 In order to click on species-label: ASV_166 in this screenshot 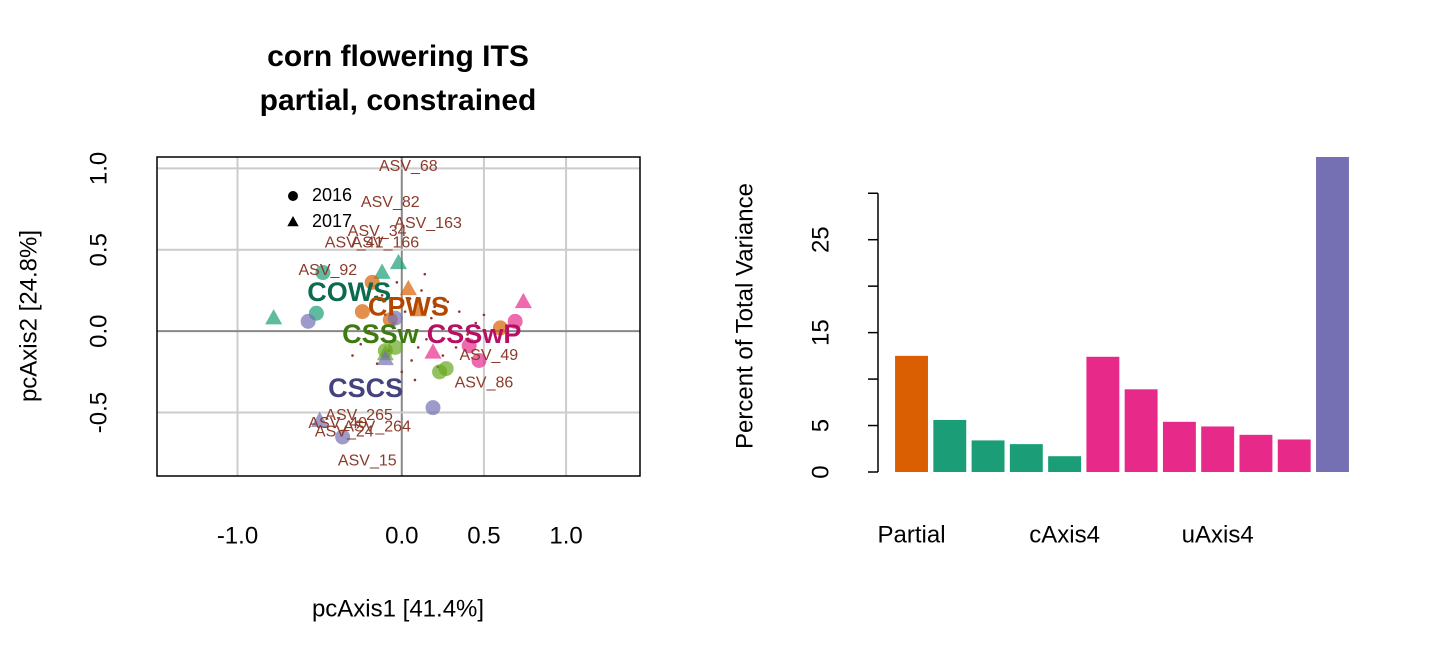, I will do `click(386, 242)`.